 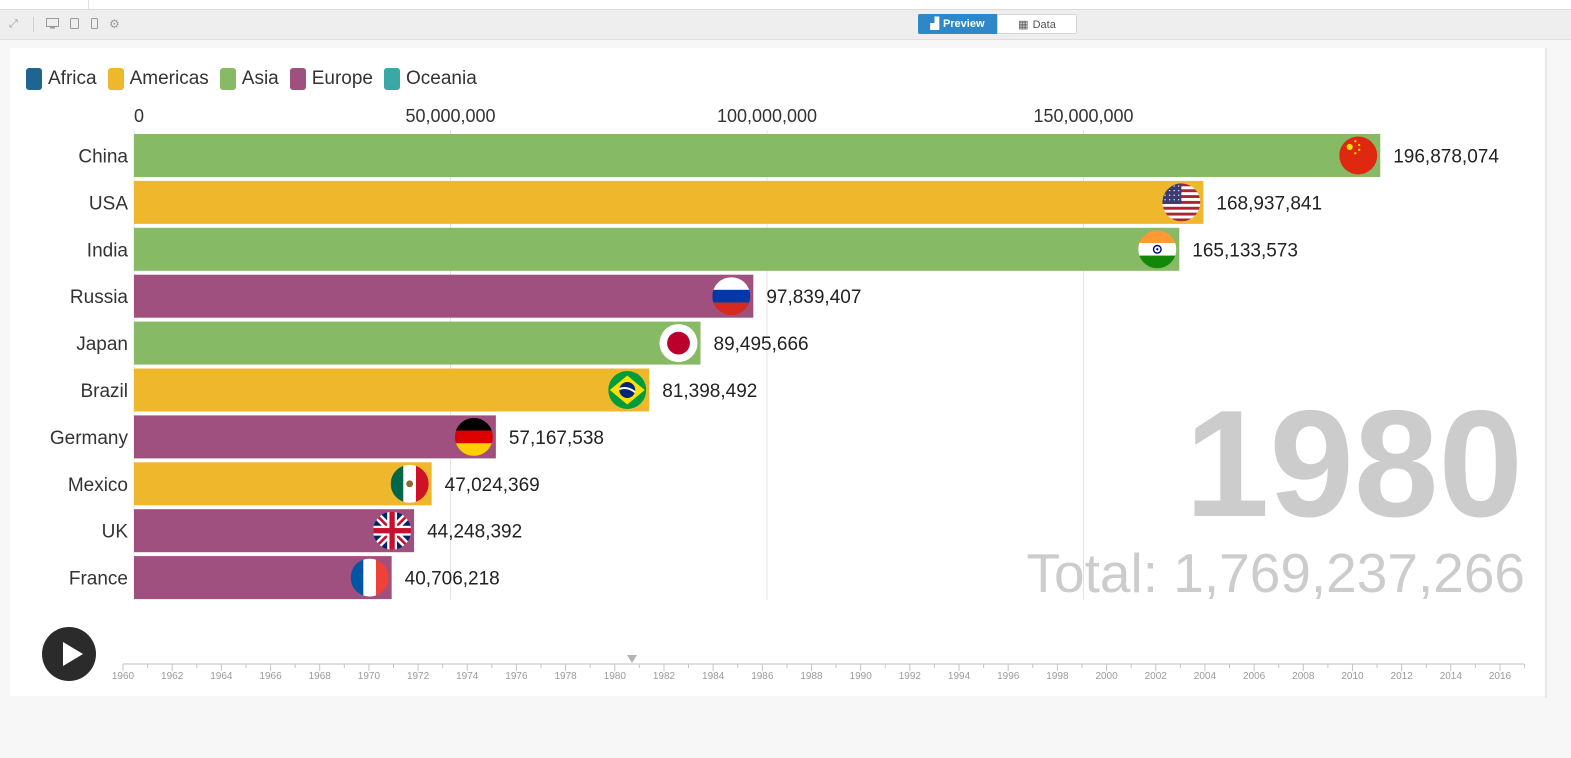 What do you see at coordinates (441, 78) in the screenshot?
I see `legend-label: Oceania` at bounding box center [441, 78].